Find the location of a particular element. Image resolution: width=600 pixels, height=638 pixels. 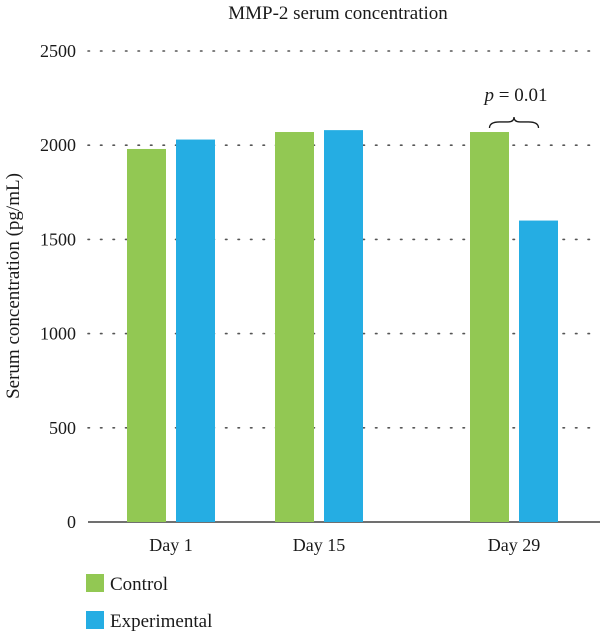

legend-label-control: Control is located at coordinates (139, 584).